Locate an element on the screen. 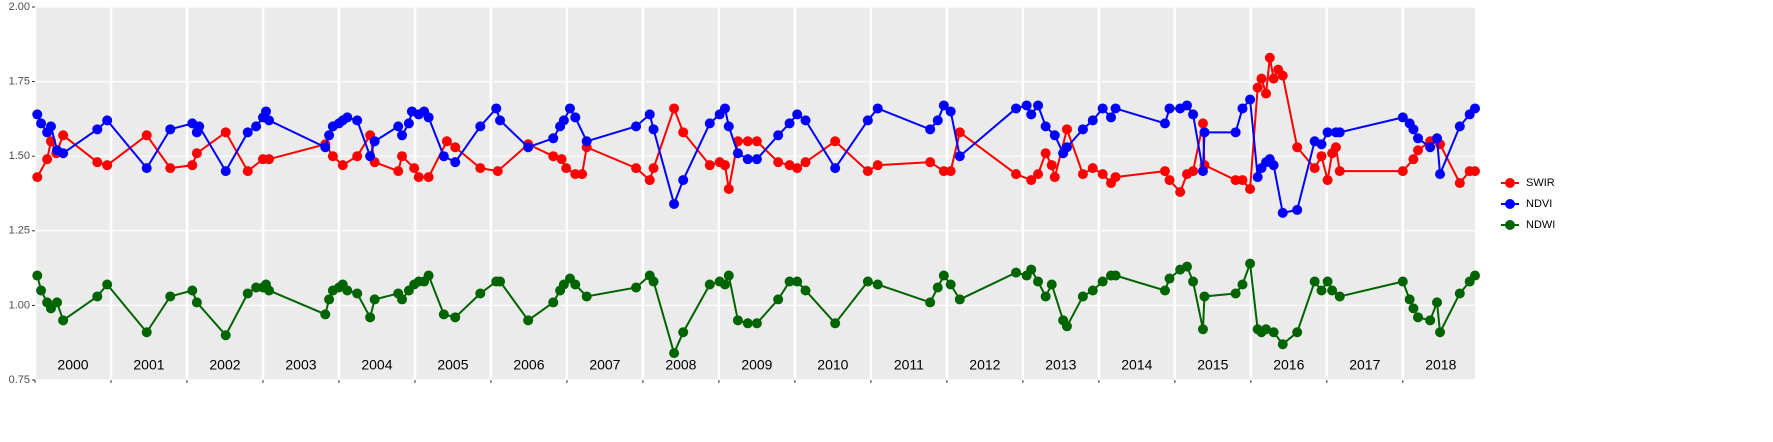 The width and height of the screenshot is (1773, 442). year-label: 2014 is located at coordinates (1136, 365).